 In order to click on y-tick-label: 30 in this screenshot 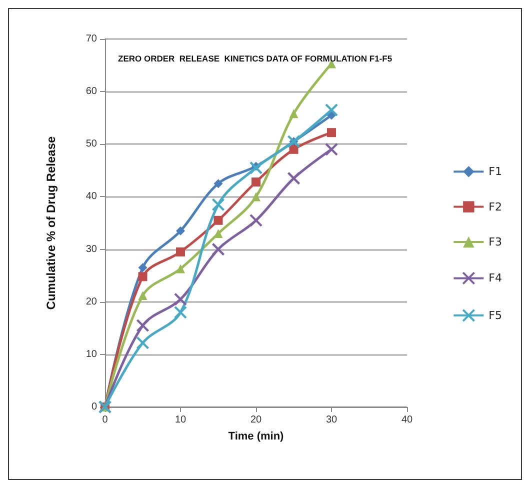, I will do `click(92, 249)`.